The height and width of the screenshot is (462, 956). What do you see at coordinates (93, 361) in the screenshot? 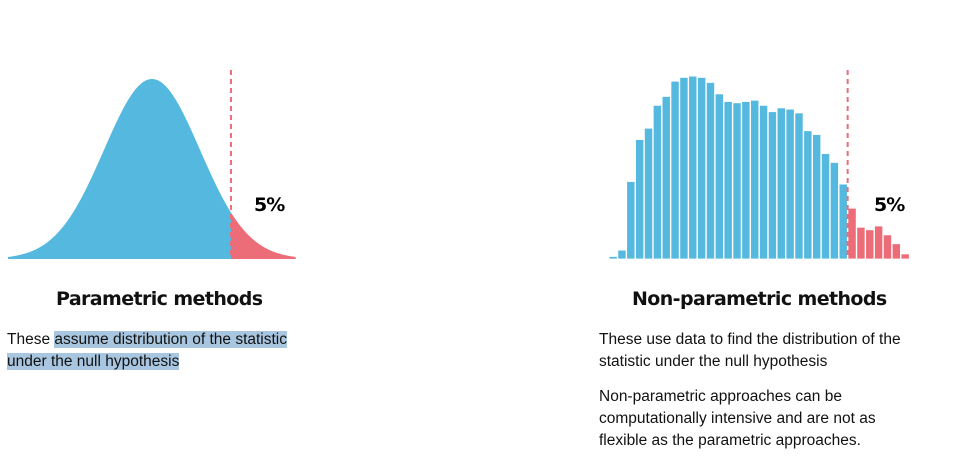
I see `parametric-desc-highlight-2: under the null hypothesis` at bounding box center [93, 361].